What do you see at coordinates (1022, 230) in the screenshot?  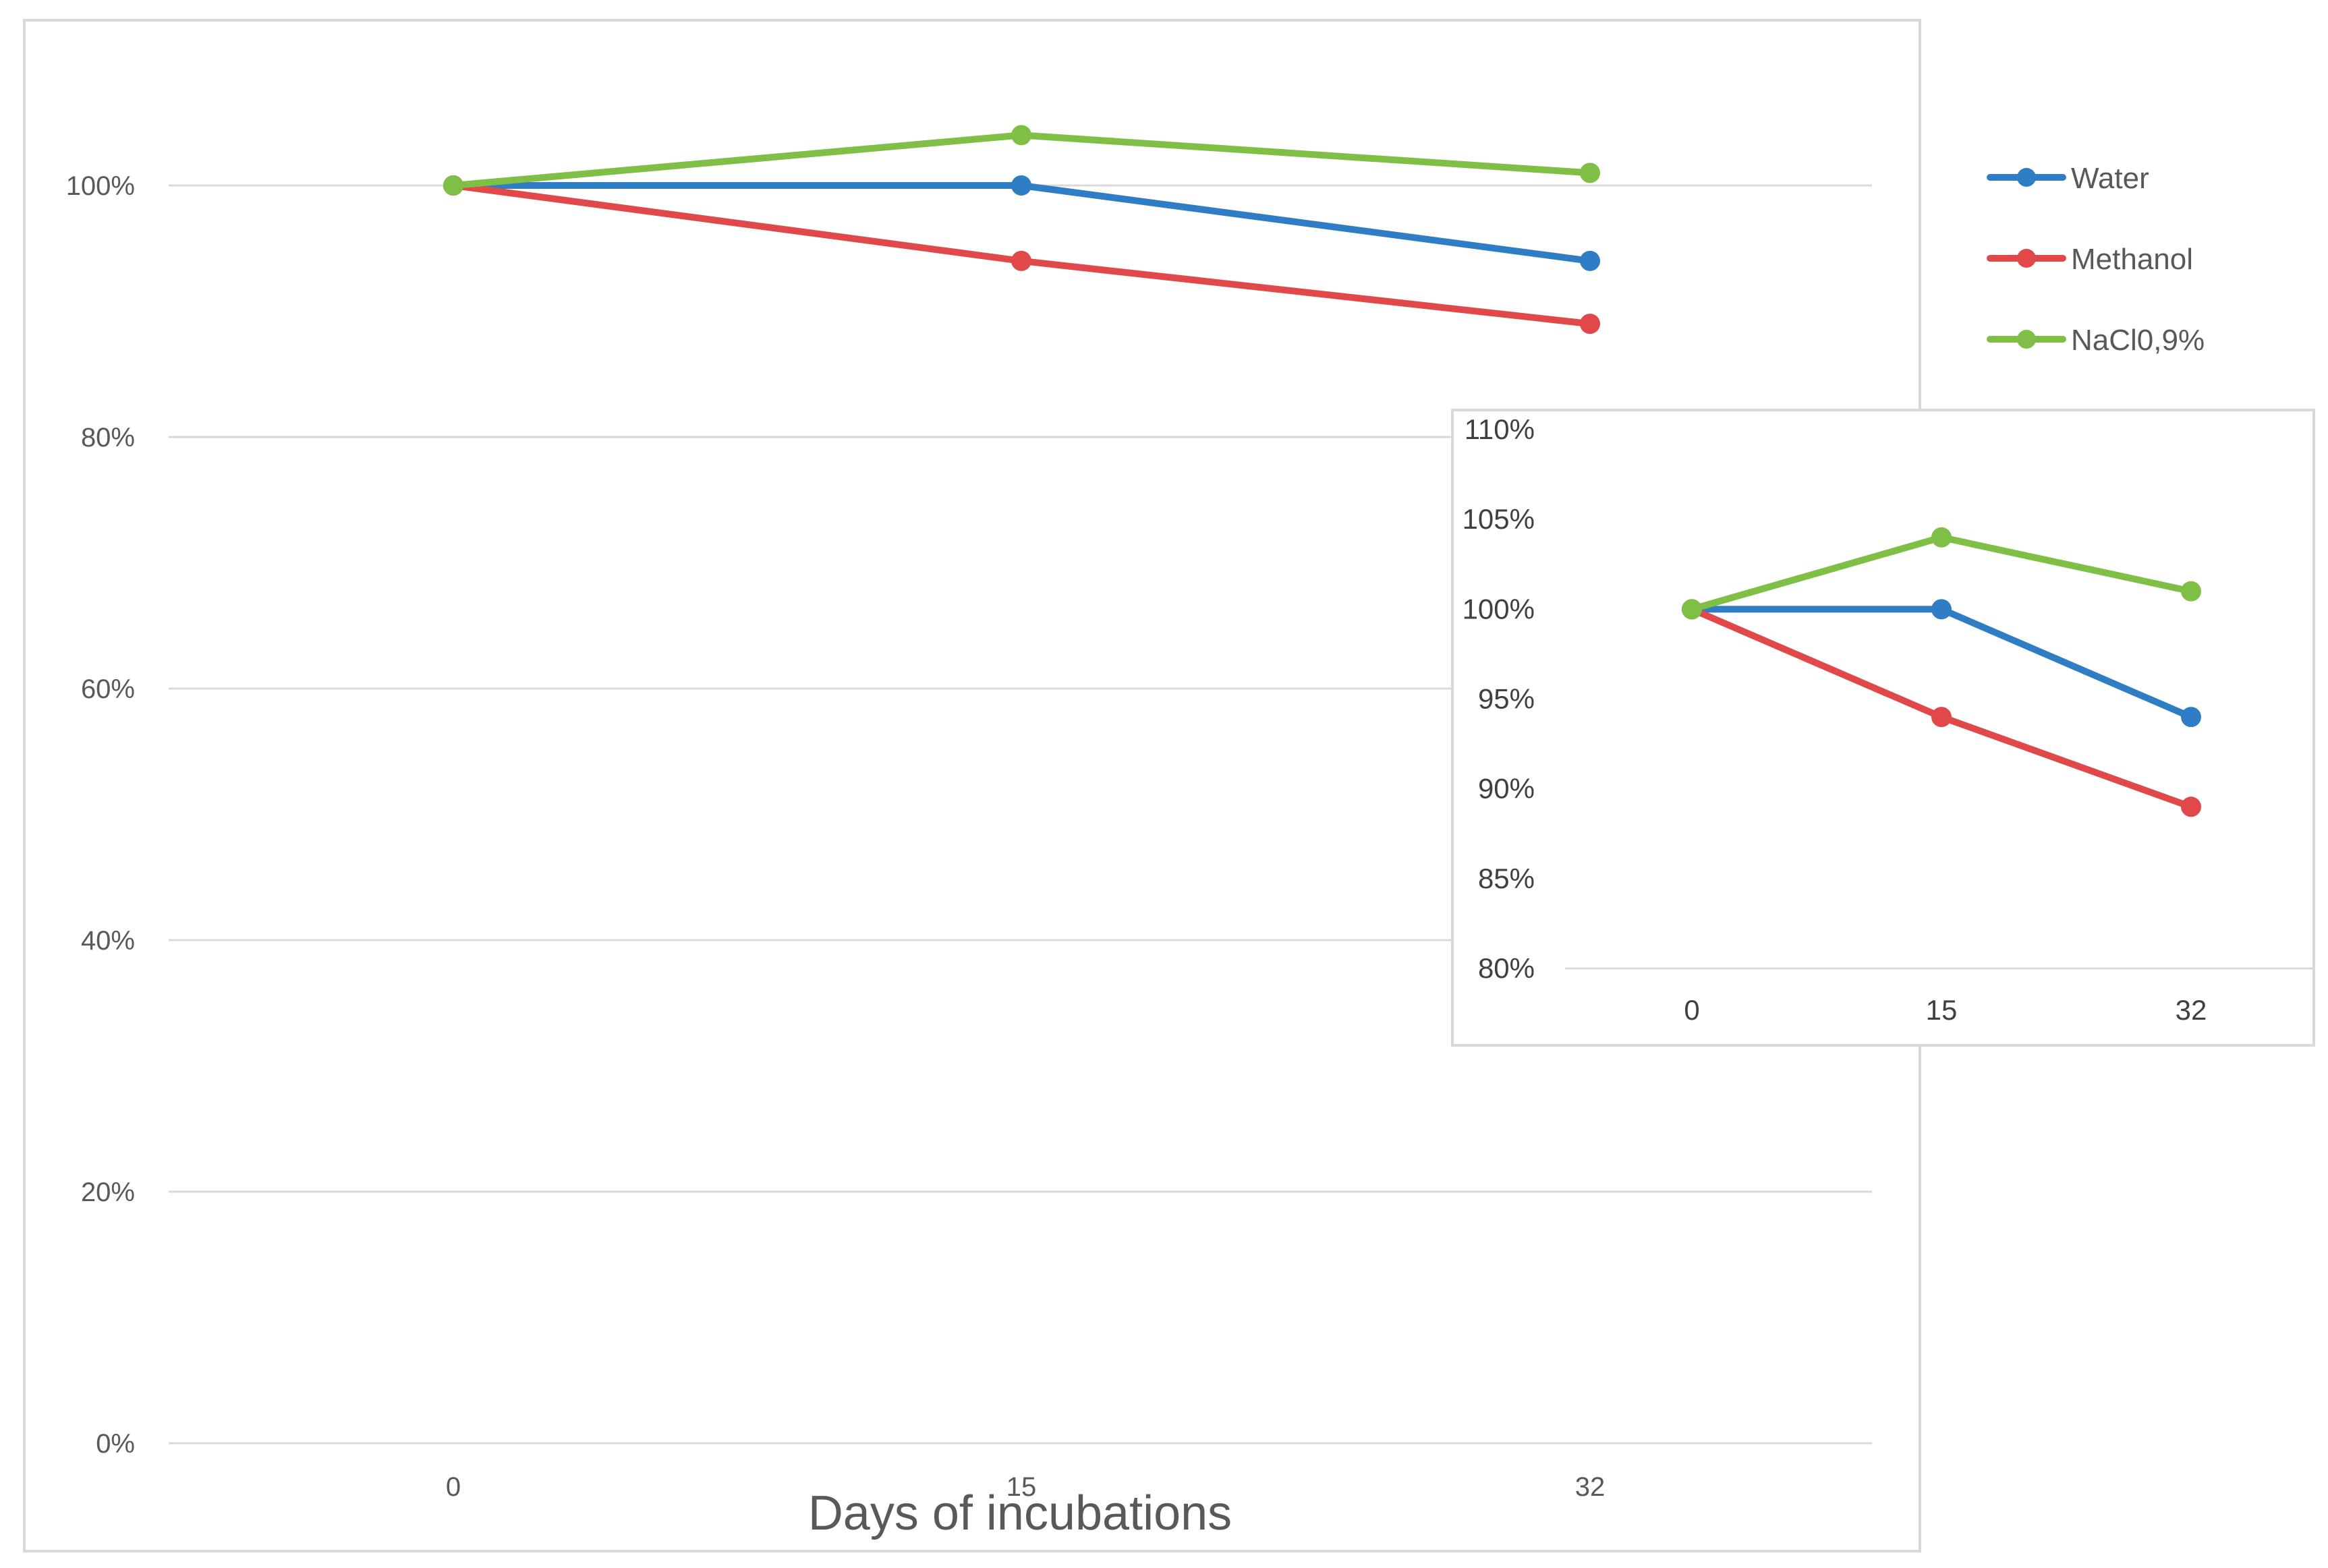 I see `main-series-group` at bounding box center [1022, 230].